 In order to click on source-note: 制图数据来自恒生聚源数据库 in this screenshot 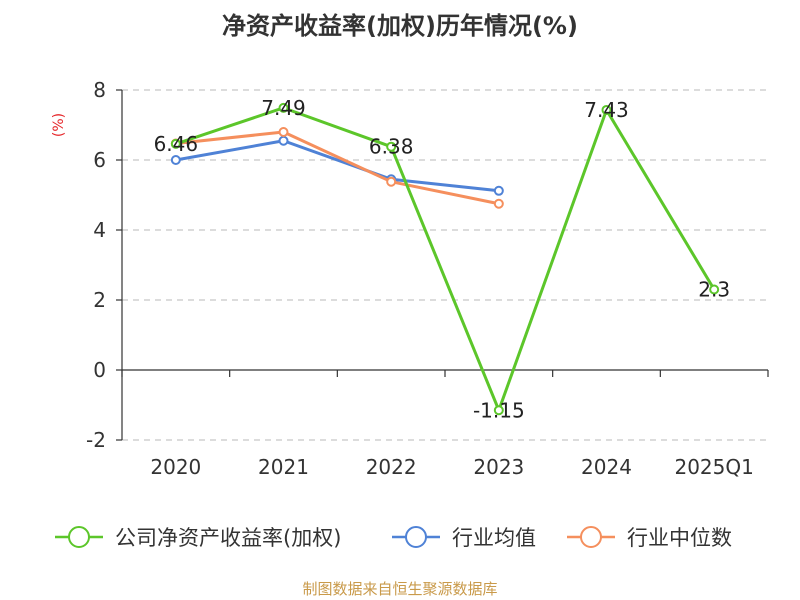, I will do `click(399, 589)`.